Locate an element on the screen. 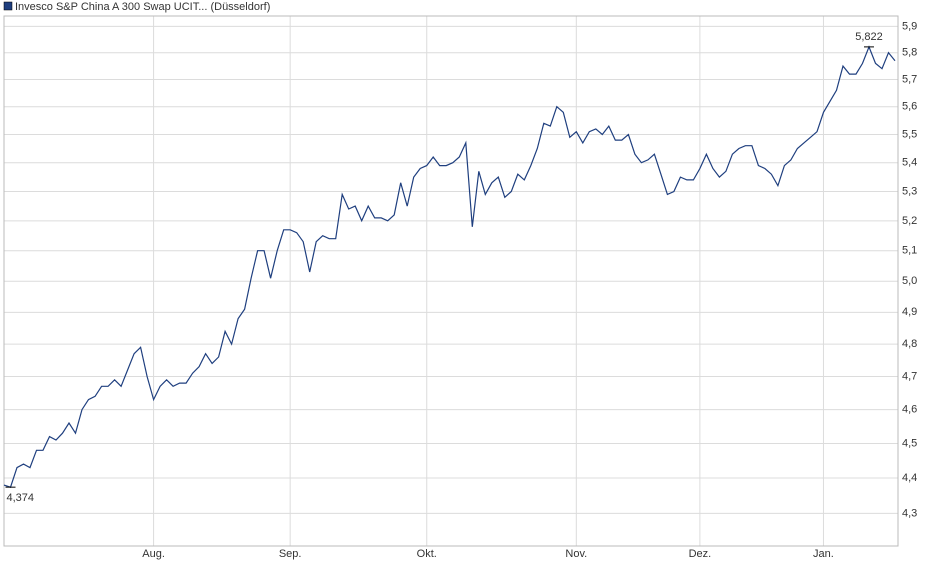 This screenshot has height=579, width=940. y-tick-label: 4,5 is located at coordinates (909, 443).